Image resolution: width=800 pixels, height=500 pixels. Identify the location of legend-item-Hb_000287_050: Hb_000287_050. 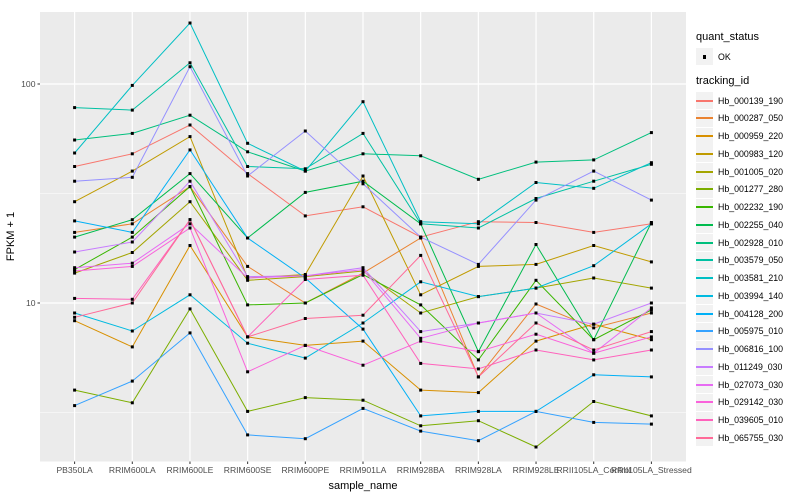
(747, 118).